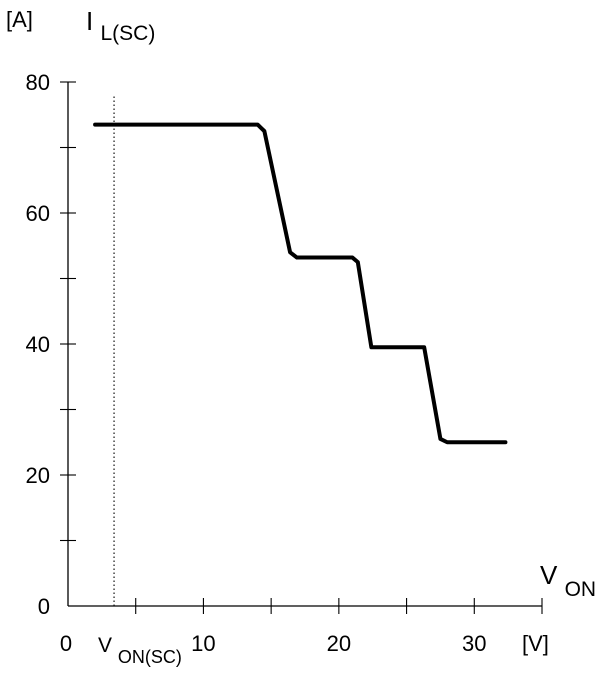  Describe the element at coordinates (38, 82) in the screenshot. I see `y-tick-label: 80` at that location.